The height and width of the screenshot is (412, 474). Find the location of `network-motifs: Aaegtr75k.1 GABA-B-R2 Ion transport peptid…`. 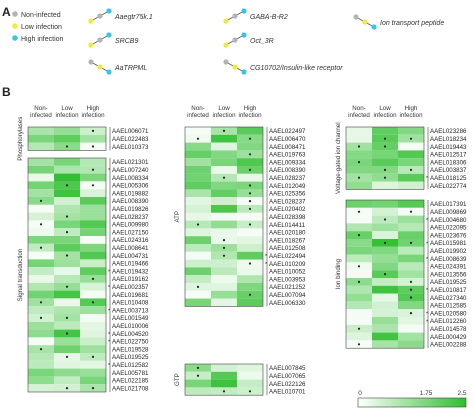

network-motifs: Aaegtr75k.1 GABA-B-R2 Ion transport peptid… is located at coordinates (266, 41).